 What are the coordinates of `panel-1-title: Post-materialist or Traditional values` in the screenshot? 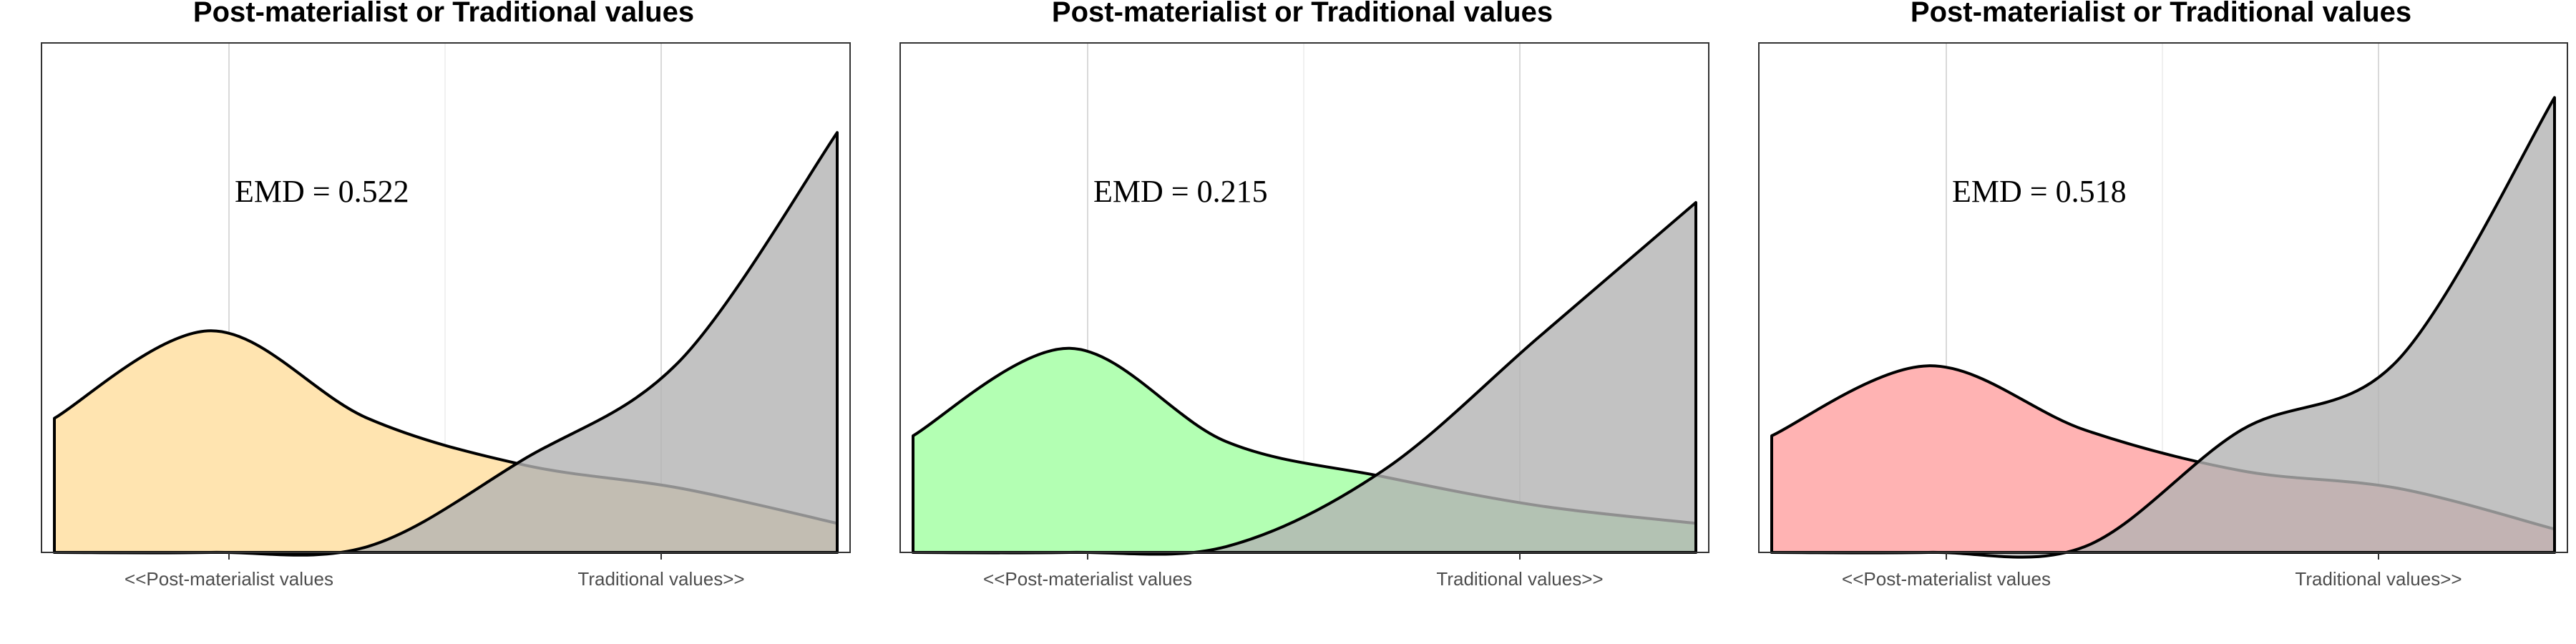 It's located at (443, 14).